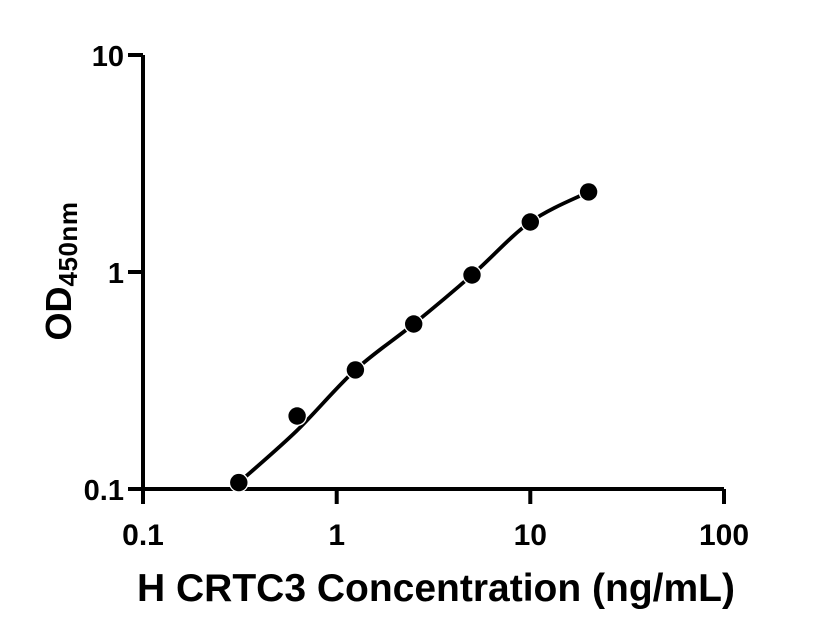 Image resolution: width=816 pixels, height=640 pixels. What do you see at coordinates (724, 535) in the screenshot?
I see `x-axis-tick-label: 100` at bounding box center [724, 535].